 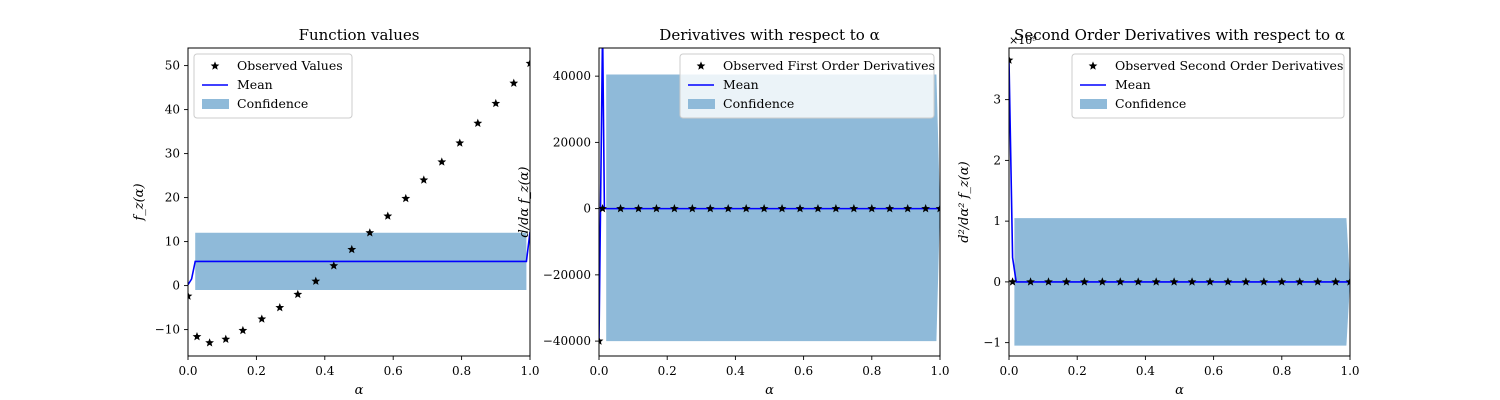 What do you see at coordinates (359, 35) in the screenshot?
I see `chart-title: Function values` at bounding box center [359, 35].